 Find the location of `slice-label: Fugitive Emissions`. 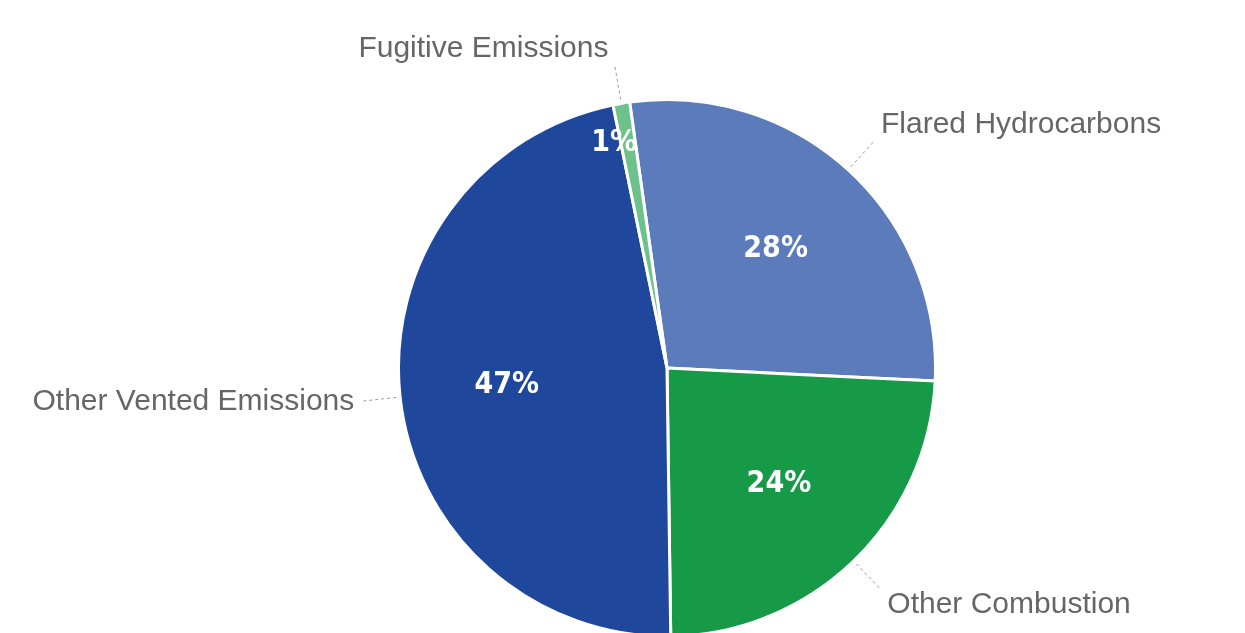

slice-label: Fugitive Emissions is located at coordinates (483, 47).